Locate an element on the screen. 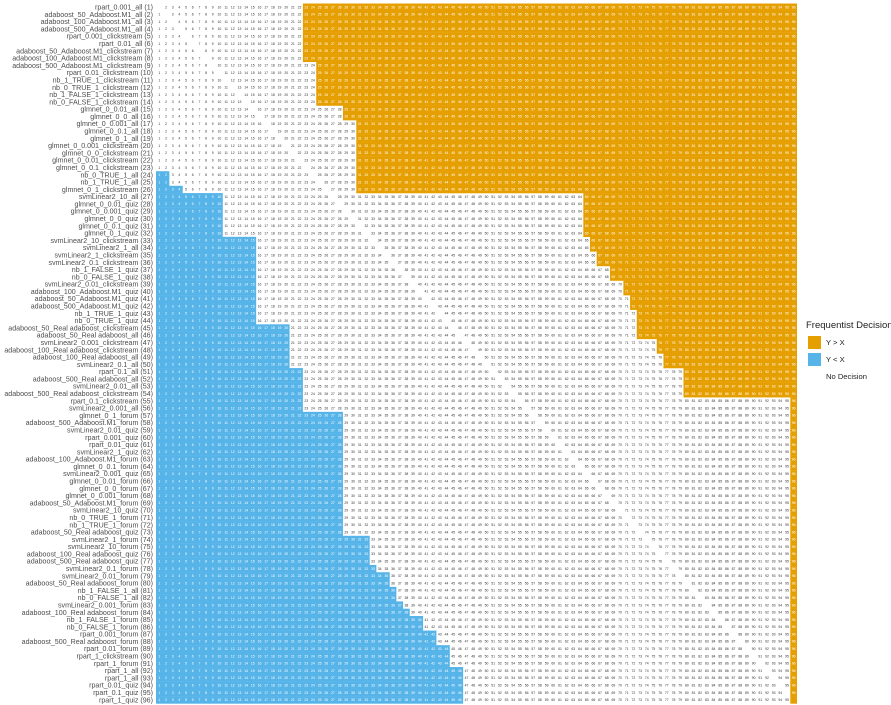 The width and height of the screenshot is (891, 705). cell-label: 32 is located at coordinates (366, 160).